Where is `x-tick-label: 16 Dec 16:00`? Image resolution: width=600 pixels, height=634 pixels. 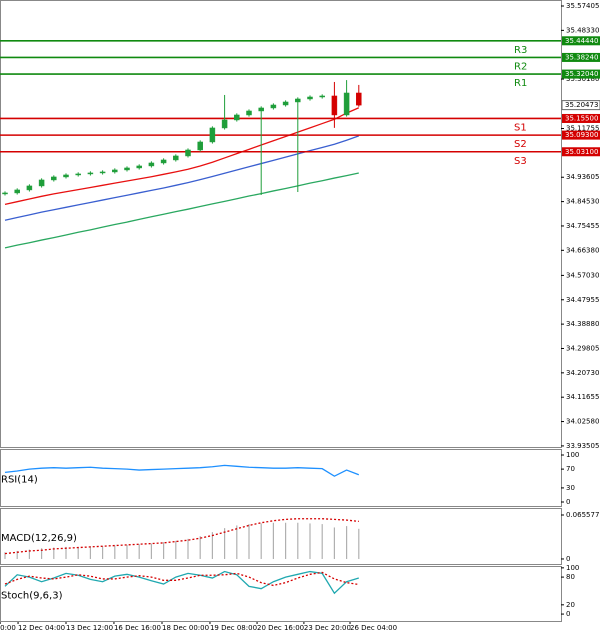 x-tick-label: 16 Dec 16:00 is located at coordinates (137, 628).